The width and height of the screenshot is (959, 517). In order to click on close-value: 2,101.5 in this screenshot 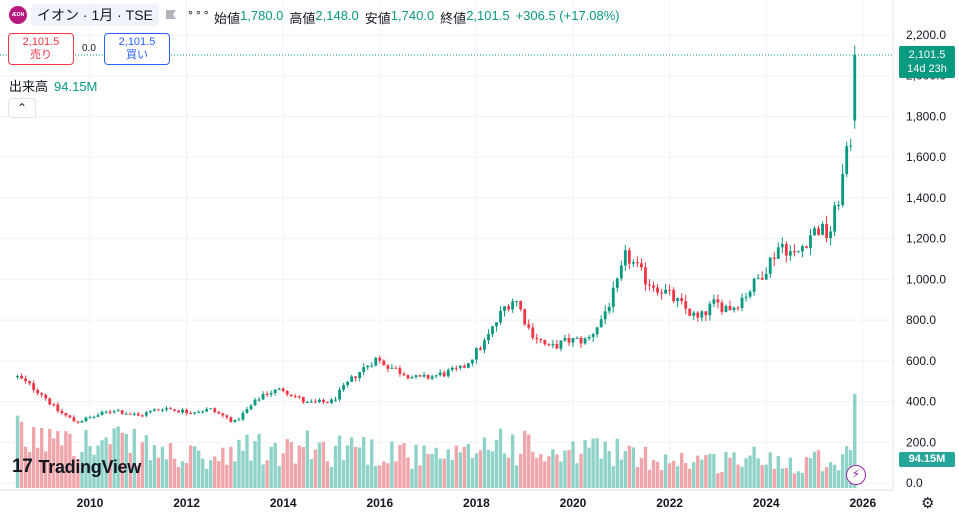, I will do `click(488, 15)`.